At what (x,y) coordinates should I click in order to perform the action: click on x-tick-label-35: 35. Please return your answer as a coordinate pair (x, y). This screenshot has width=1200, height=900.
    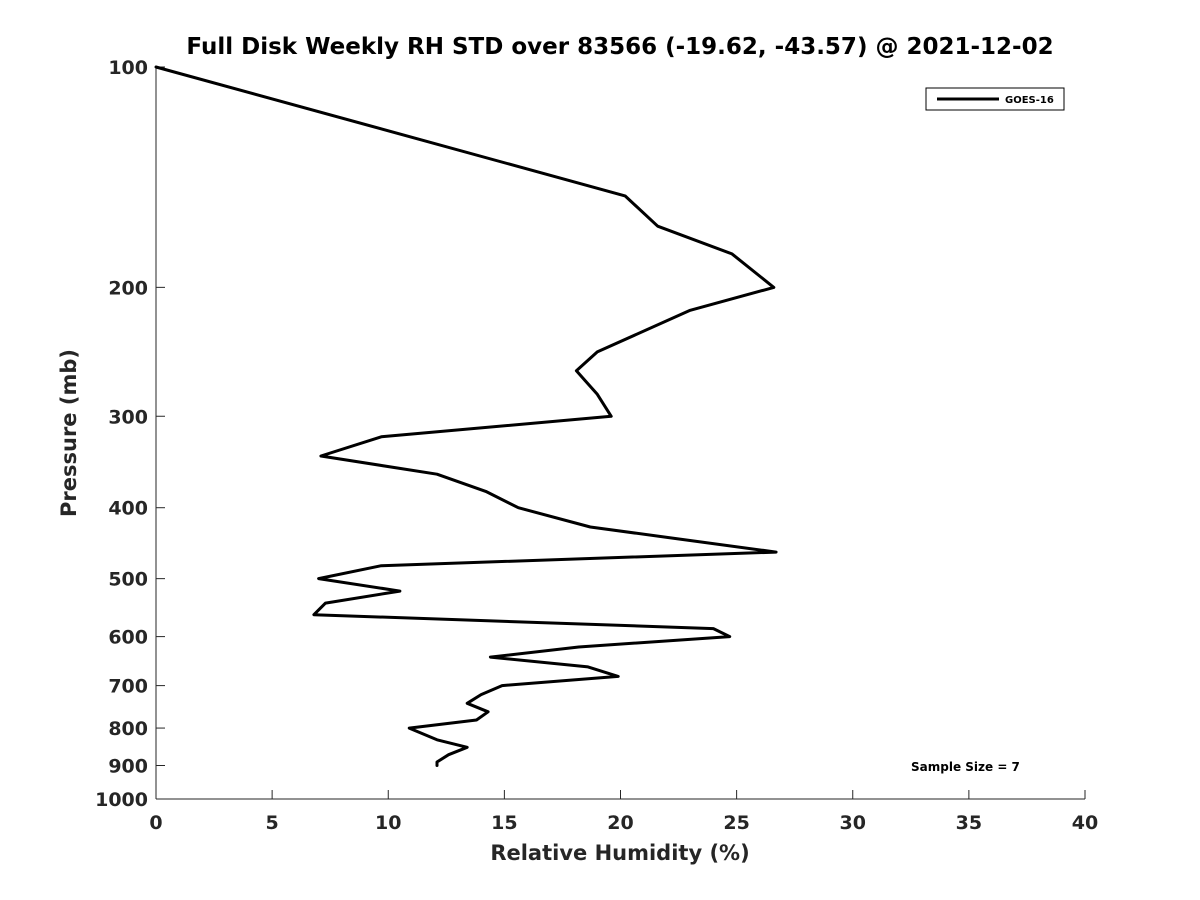
    Looking at the image, I should click on (969, 823).